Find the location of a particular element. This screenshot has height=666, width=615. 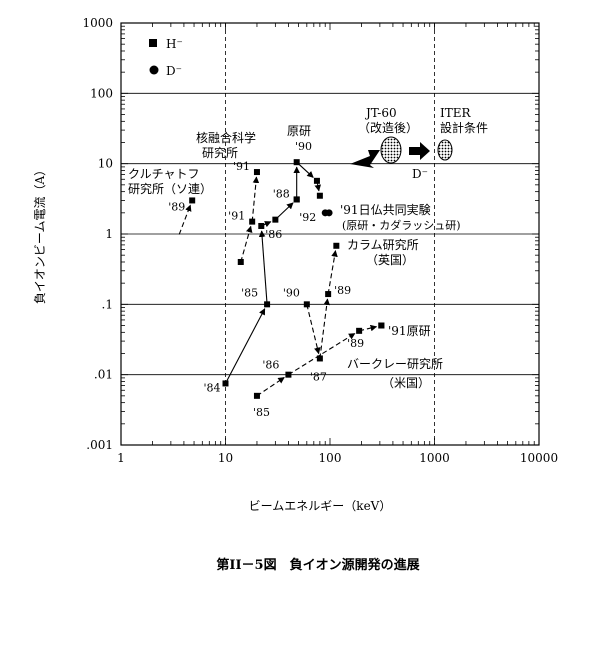

target-ellipse-iter is located at coordinates (445, 150).